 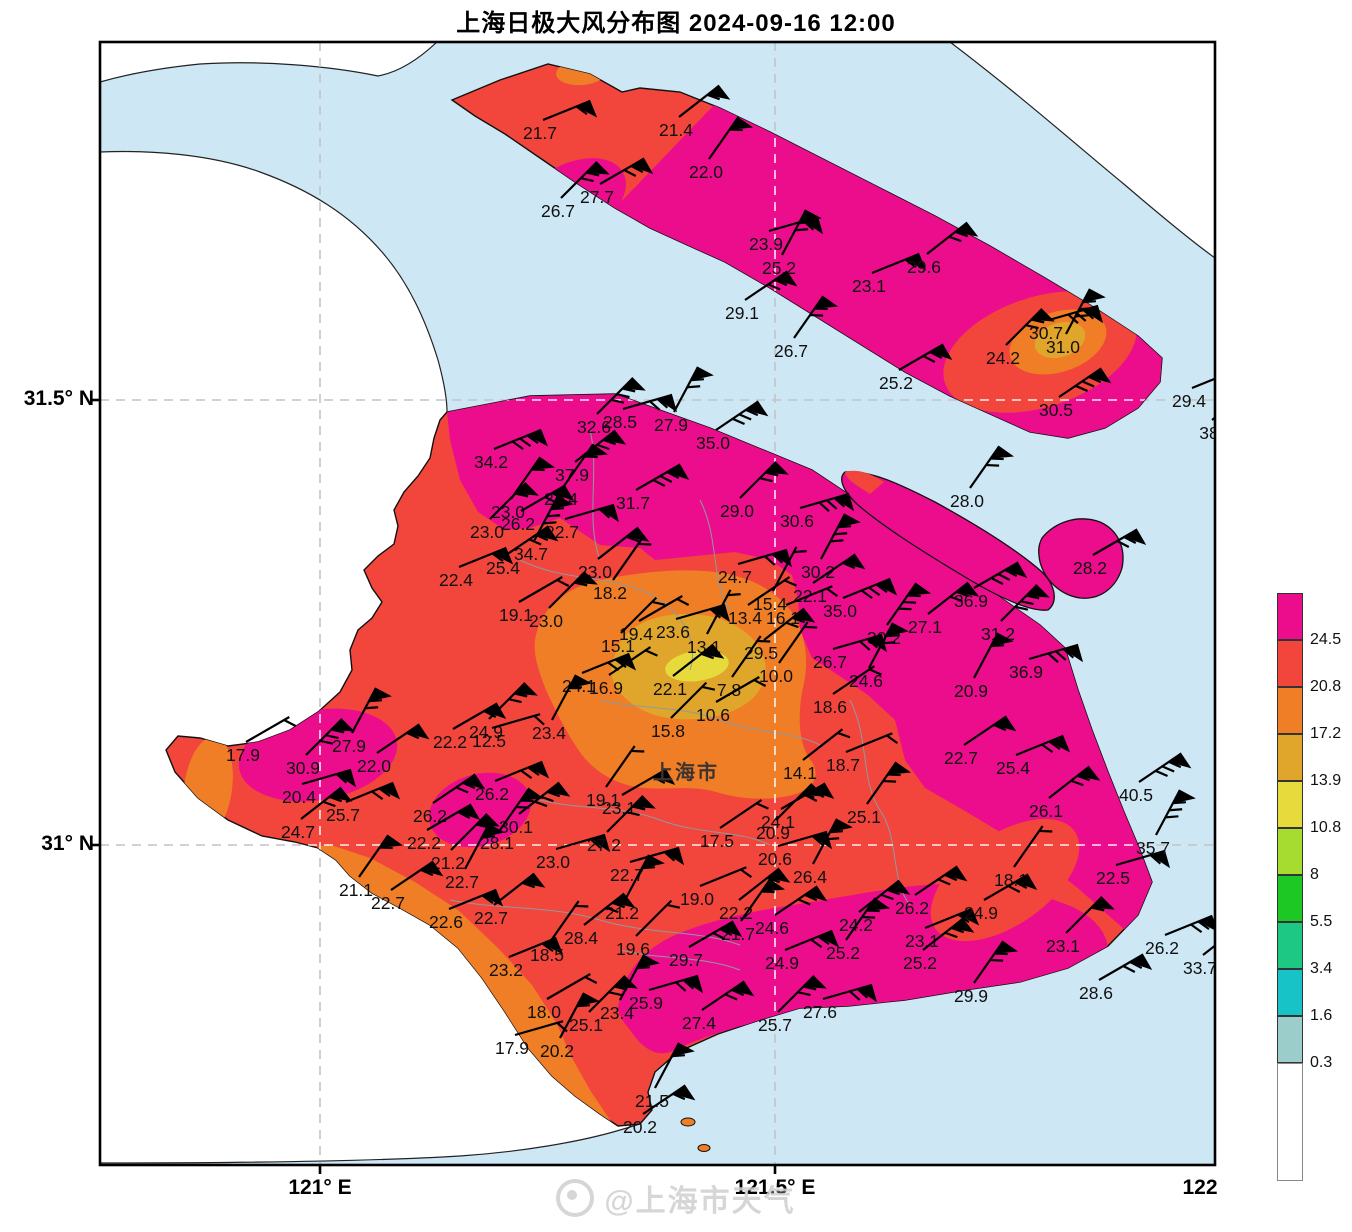 I want to click on wind-station: 20.2, so click(x=659, y=1110).